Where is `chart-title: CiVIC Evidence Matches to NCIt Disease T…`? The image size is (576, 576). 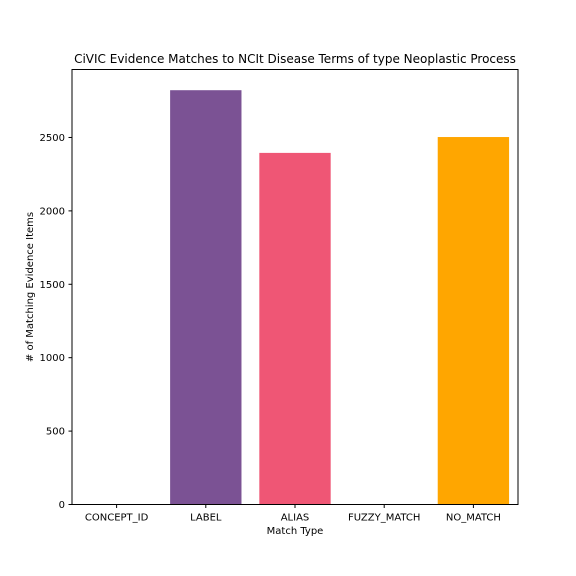
chart-title: CiVIC Evidence Matches to NCIt Disease T… is located at coordinates (295, 59).